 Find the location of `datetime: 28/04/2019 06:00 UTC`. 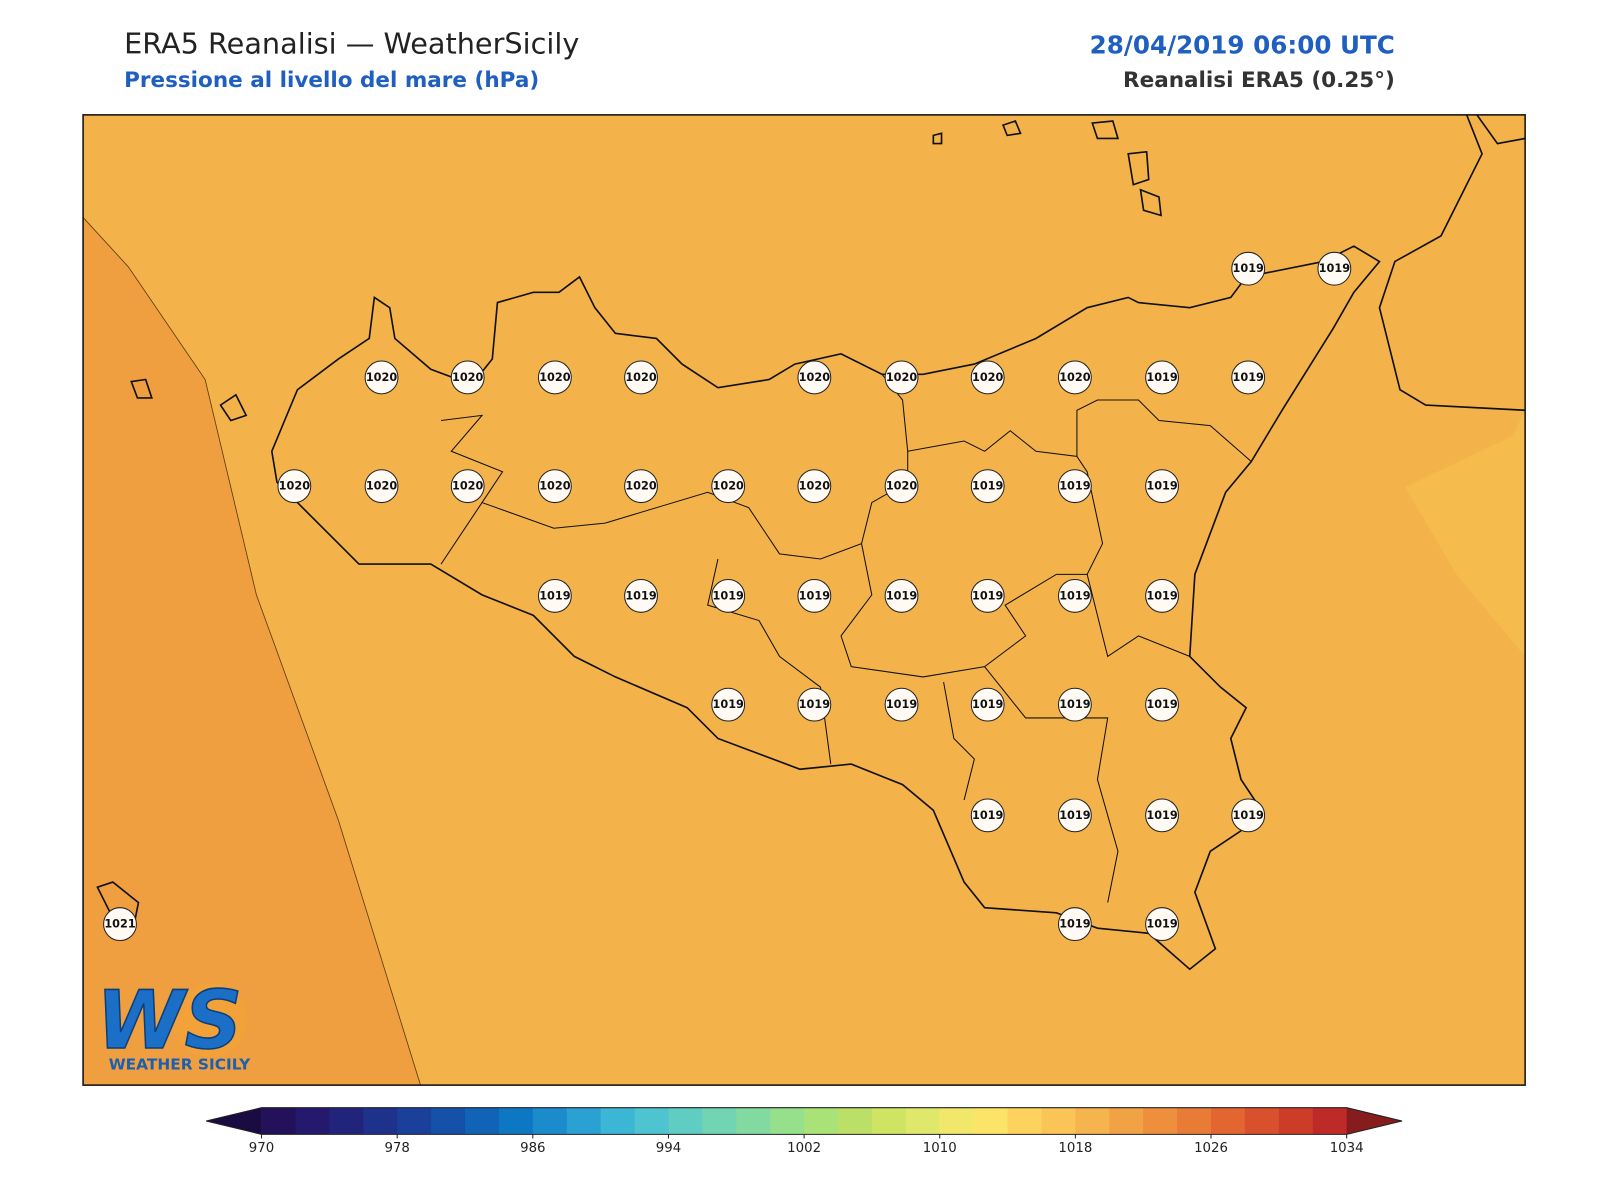

datetime: 28/04/2019 06:00 UTC is located at coordinates (1242, 44).